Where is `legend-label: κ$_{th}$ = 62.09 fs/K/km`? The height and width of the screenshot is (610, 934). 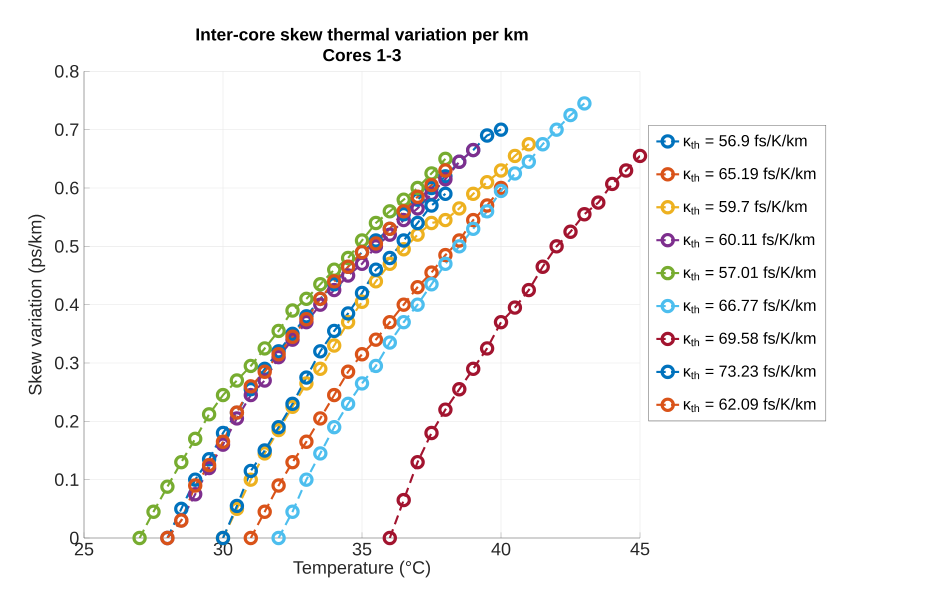
legend-label: κ$_{th}$ = 62.09 fs/K/km is located at coordinates (750, 405).